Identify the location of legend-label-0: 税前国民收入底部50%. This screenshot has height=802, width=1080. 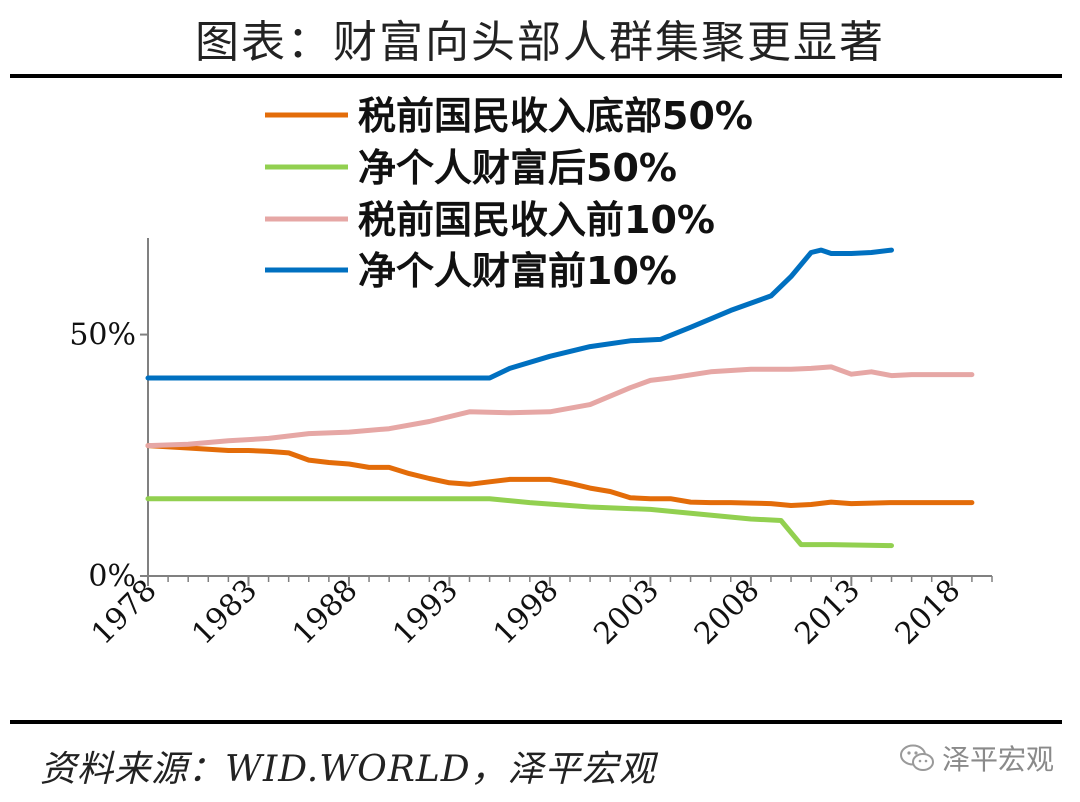
(555, 116).